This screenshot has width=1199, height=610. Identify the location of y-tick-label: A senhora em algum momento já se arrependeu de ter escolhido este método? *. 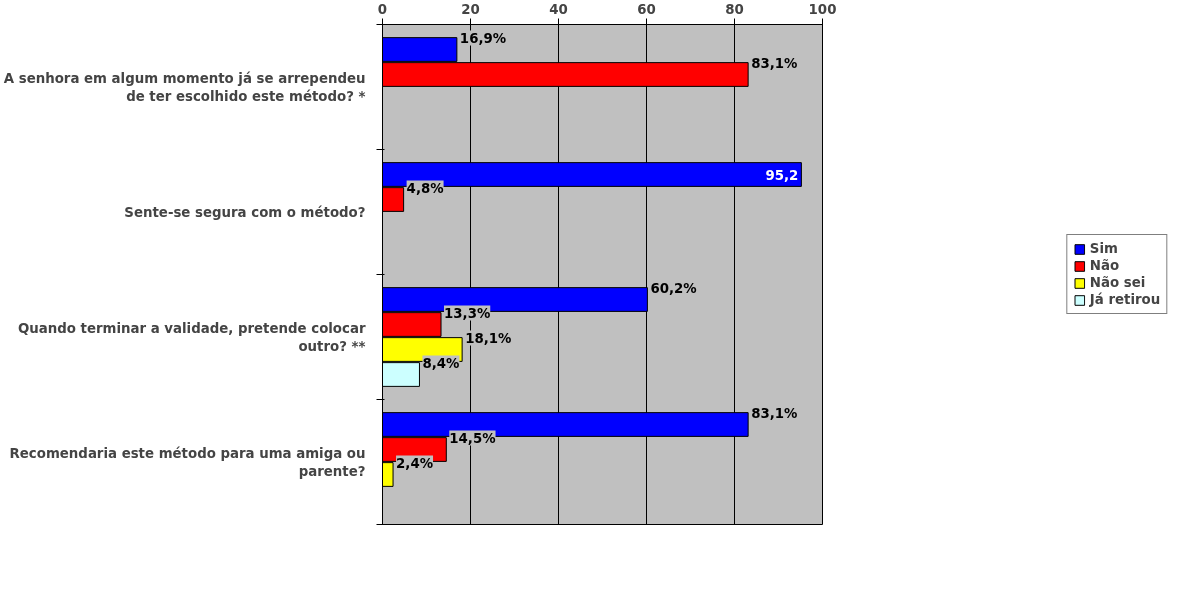
(184, 87).